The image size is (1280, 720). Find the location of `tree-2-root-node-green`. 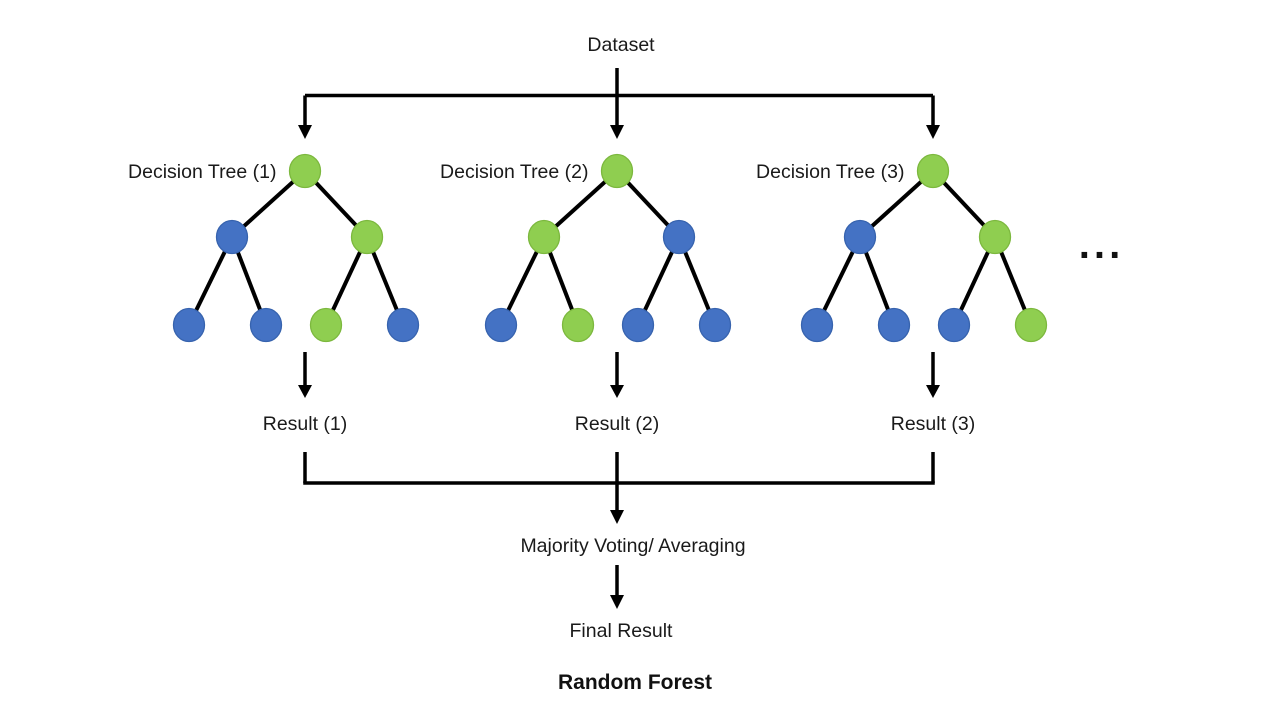

tree-2-root-node-green is located at coordinates (617, 171).